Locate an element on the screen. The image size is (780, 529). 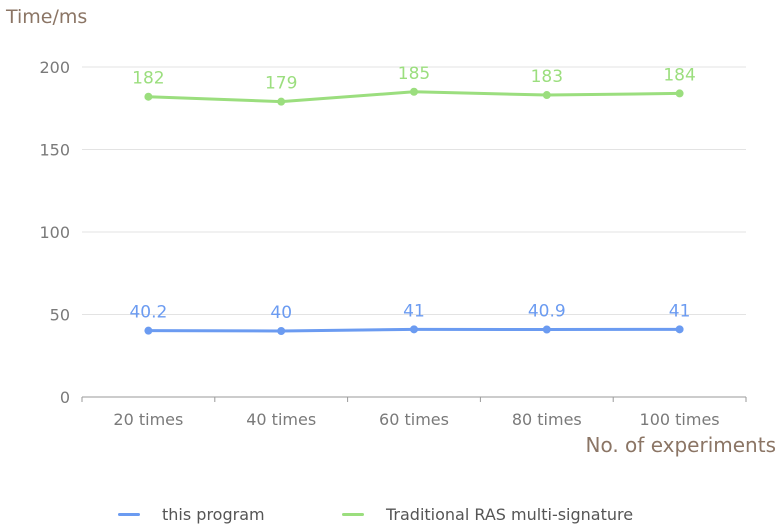
x-tick-label: 20 times is located at coordinates (148, 419).